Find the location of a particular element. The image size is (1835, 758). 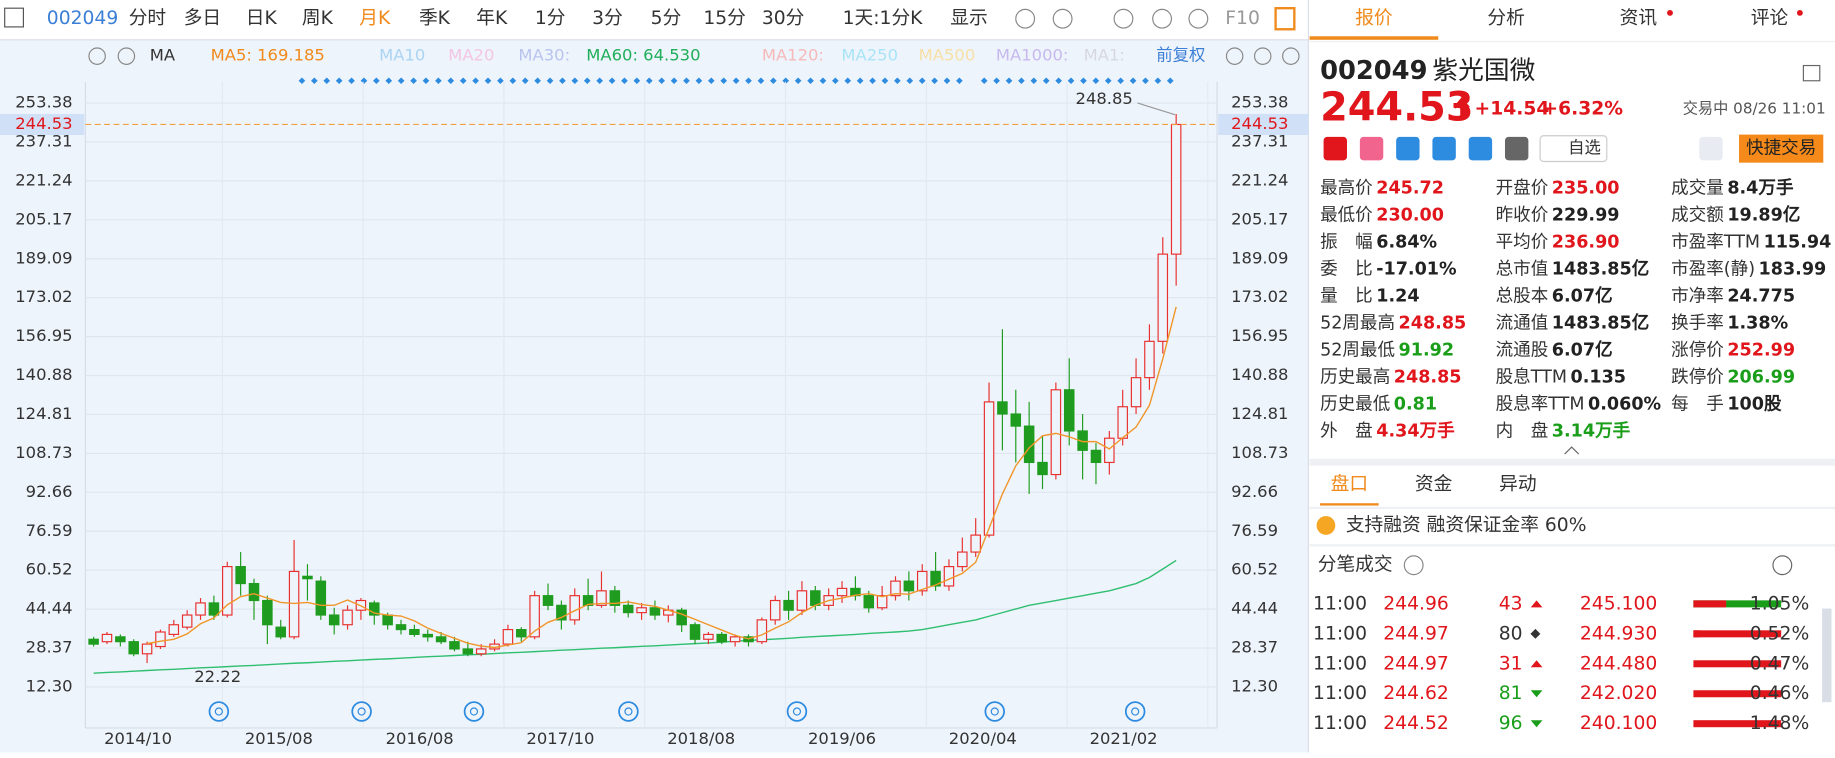

stat-value: 8.4万手 is located at coordinates (1760, 187).